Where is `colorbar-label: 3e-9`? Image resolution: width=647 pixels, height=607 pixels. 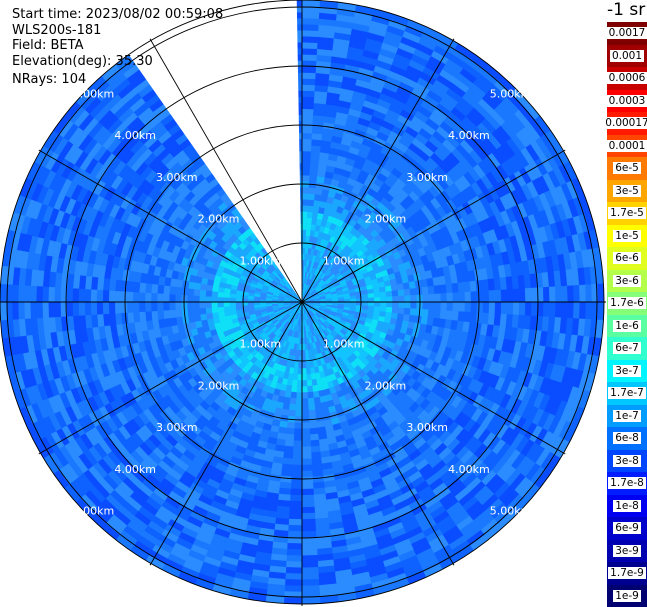 colorbar-label: 3e-9 is located at coordinates (627, 550).